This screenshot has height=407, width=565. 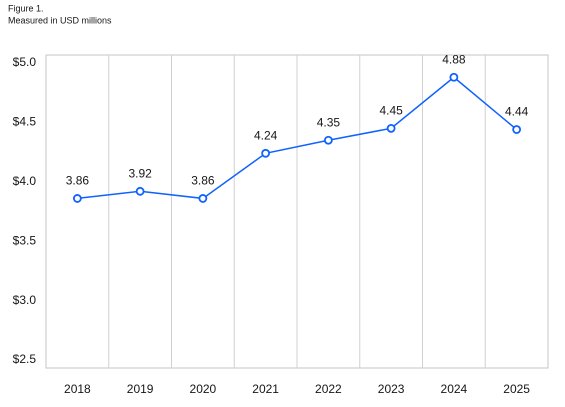 I want to click on y-tick-label: $5.0, so click(x=25, y=62).